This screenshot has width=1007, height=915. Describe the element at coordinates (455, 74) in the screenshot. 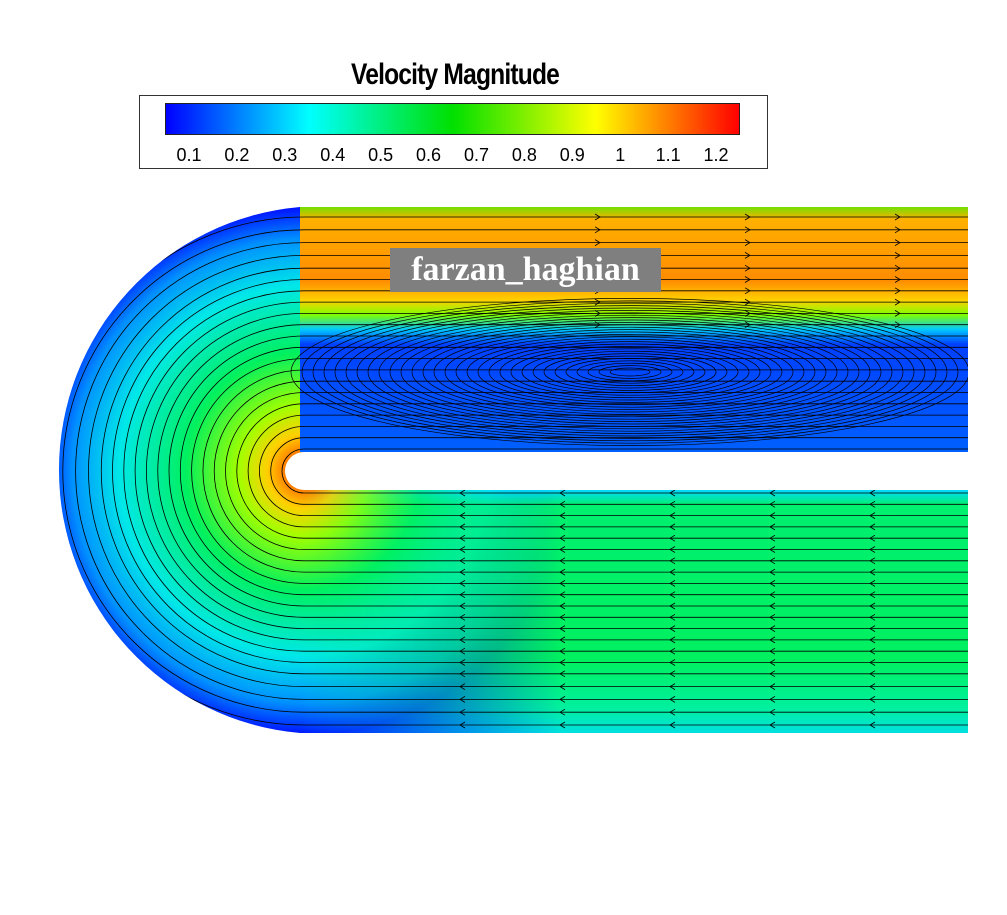

I see `chart-title: Velocity Magnitude` at that location.